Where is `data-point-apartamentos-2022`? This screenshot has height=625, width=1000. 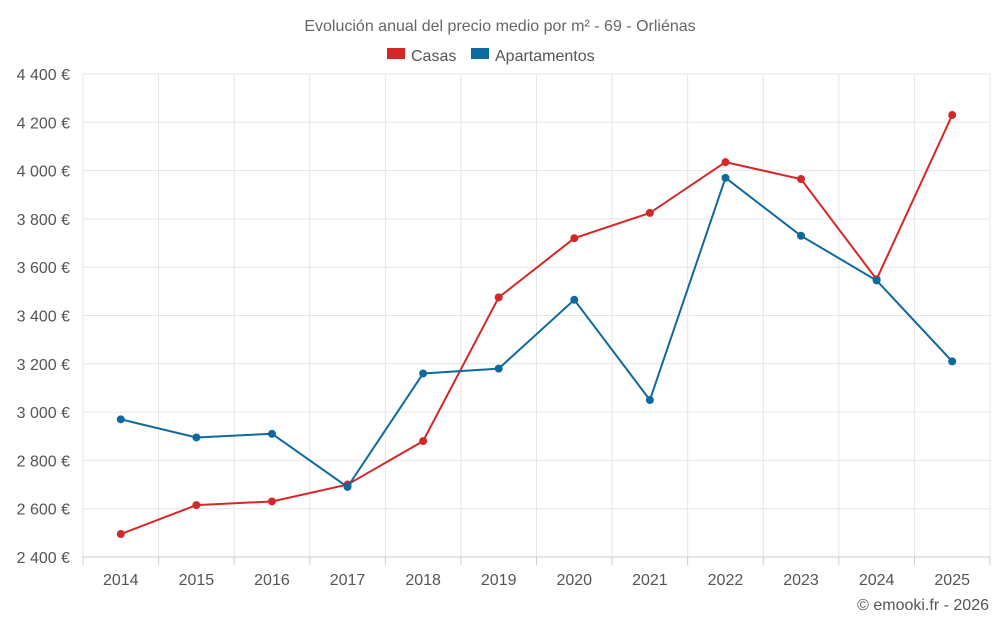 data-point-apartamentos-2022 is located at coordinates (725, 177).